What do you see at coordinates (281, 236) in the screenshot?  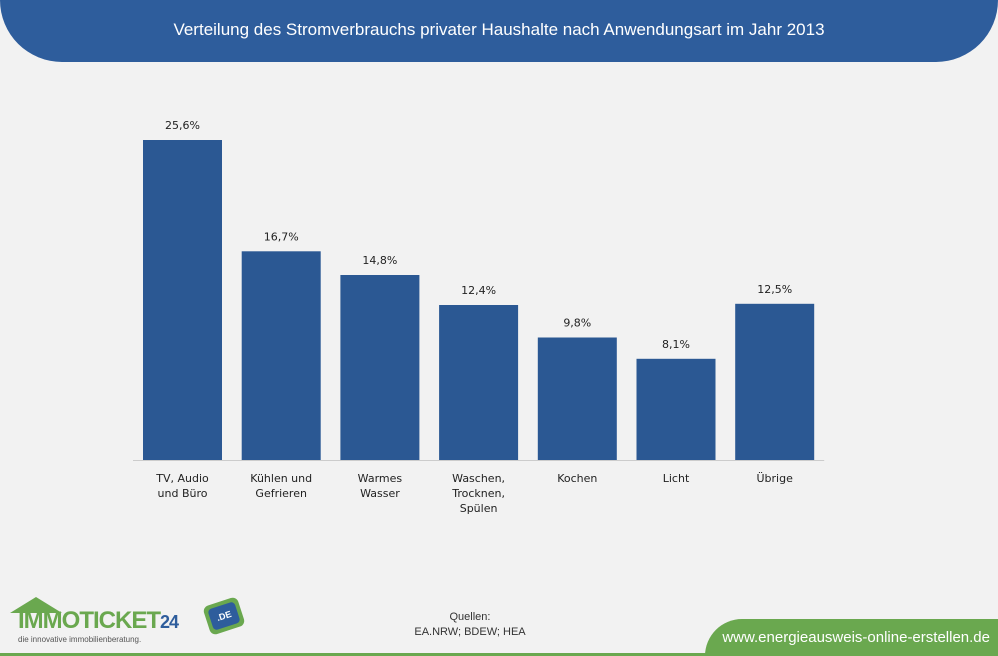 I see `bar-value-label: 16,7%` at bounding box center [281, 236].